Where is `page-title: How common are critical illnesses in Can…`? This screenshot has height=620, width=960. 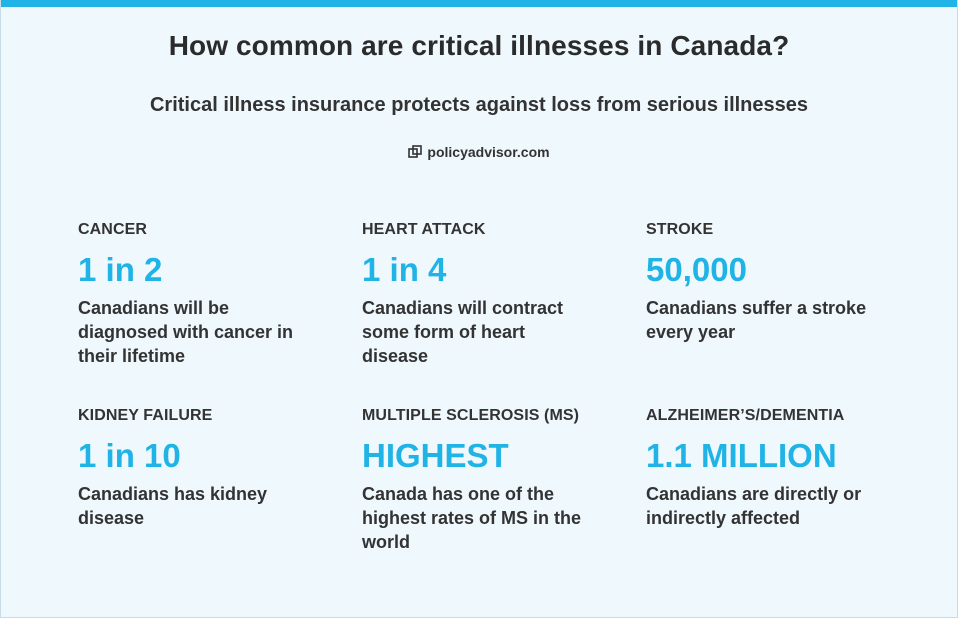 page-title: How common are critical illnesses in Can… is located at coordinates (479, 45).